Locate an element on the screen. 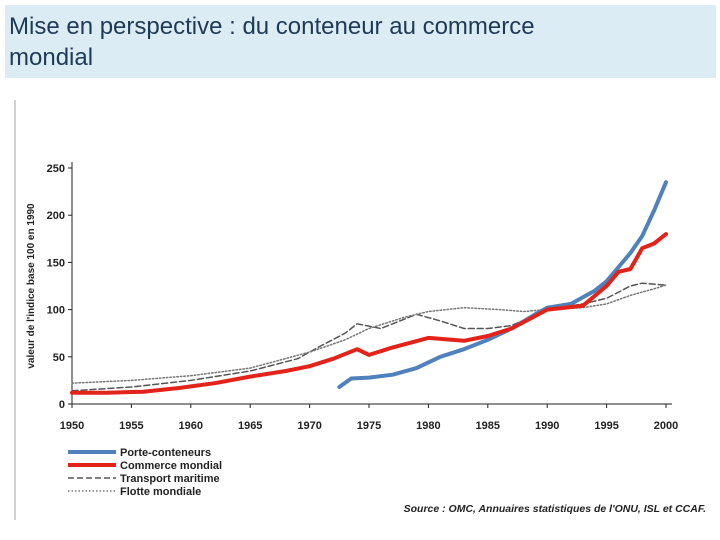  x-tick-label: 2000 is located at coordinates (666, 426).